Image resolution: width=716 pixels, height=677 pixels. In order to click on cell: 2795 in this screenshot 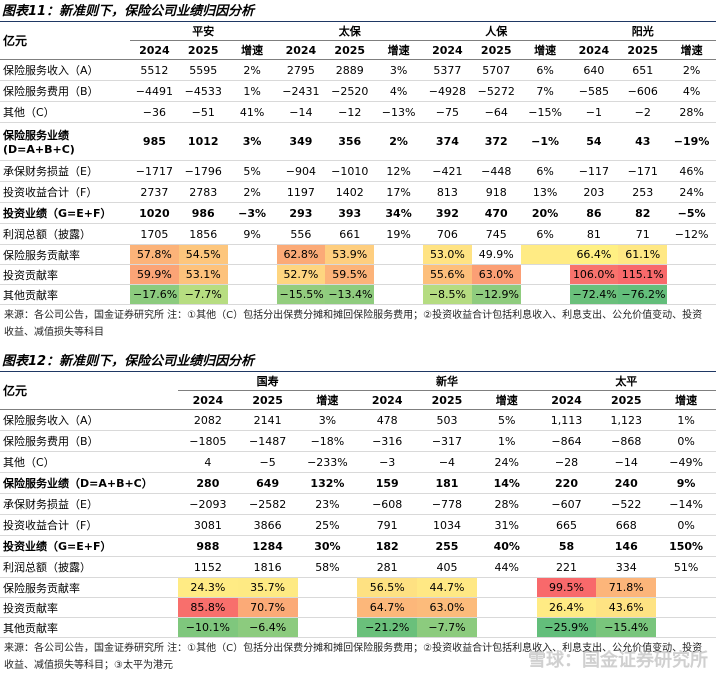, I will do `click(301, 70)`.